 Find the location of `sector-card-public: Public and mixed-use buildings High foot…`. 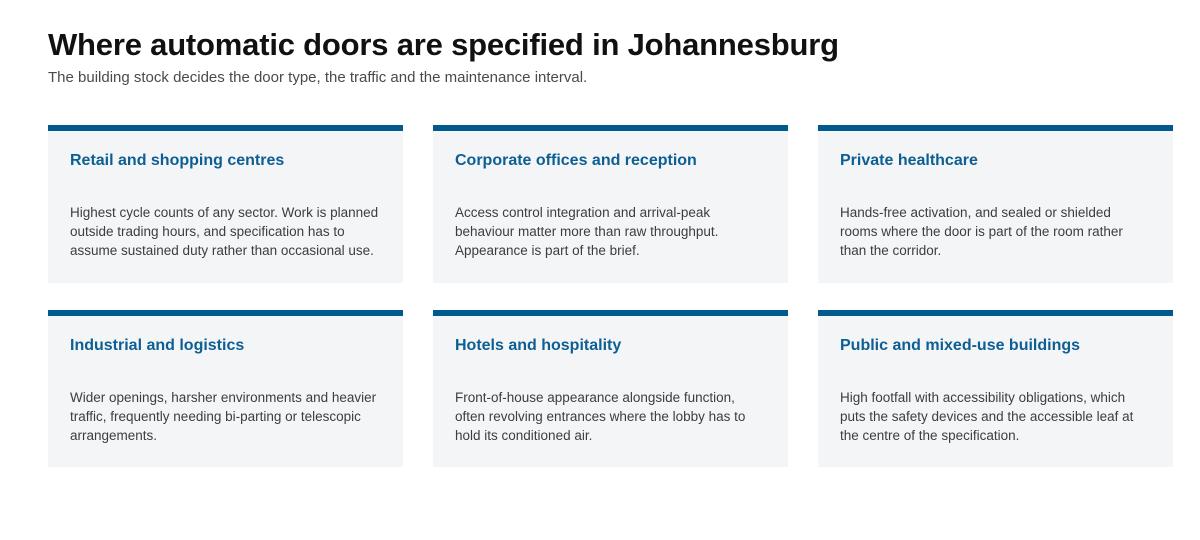

sector-card-public: Public and mixed-use buildings High foot… is located at coordinates (995, 388).